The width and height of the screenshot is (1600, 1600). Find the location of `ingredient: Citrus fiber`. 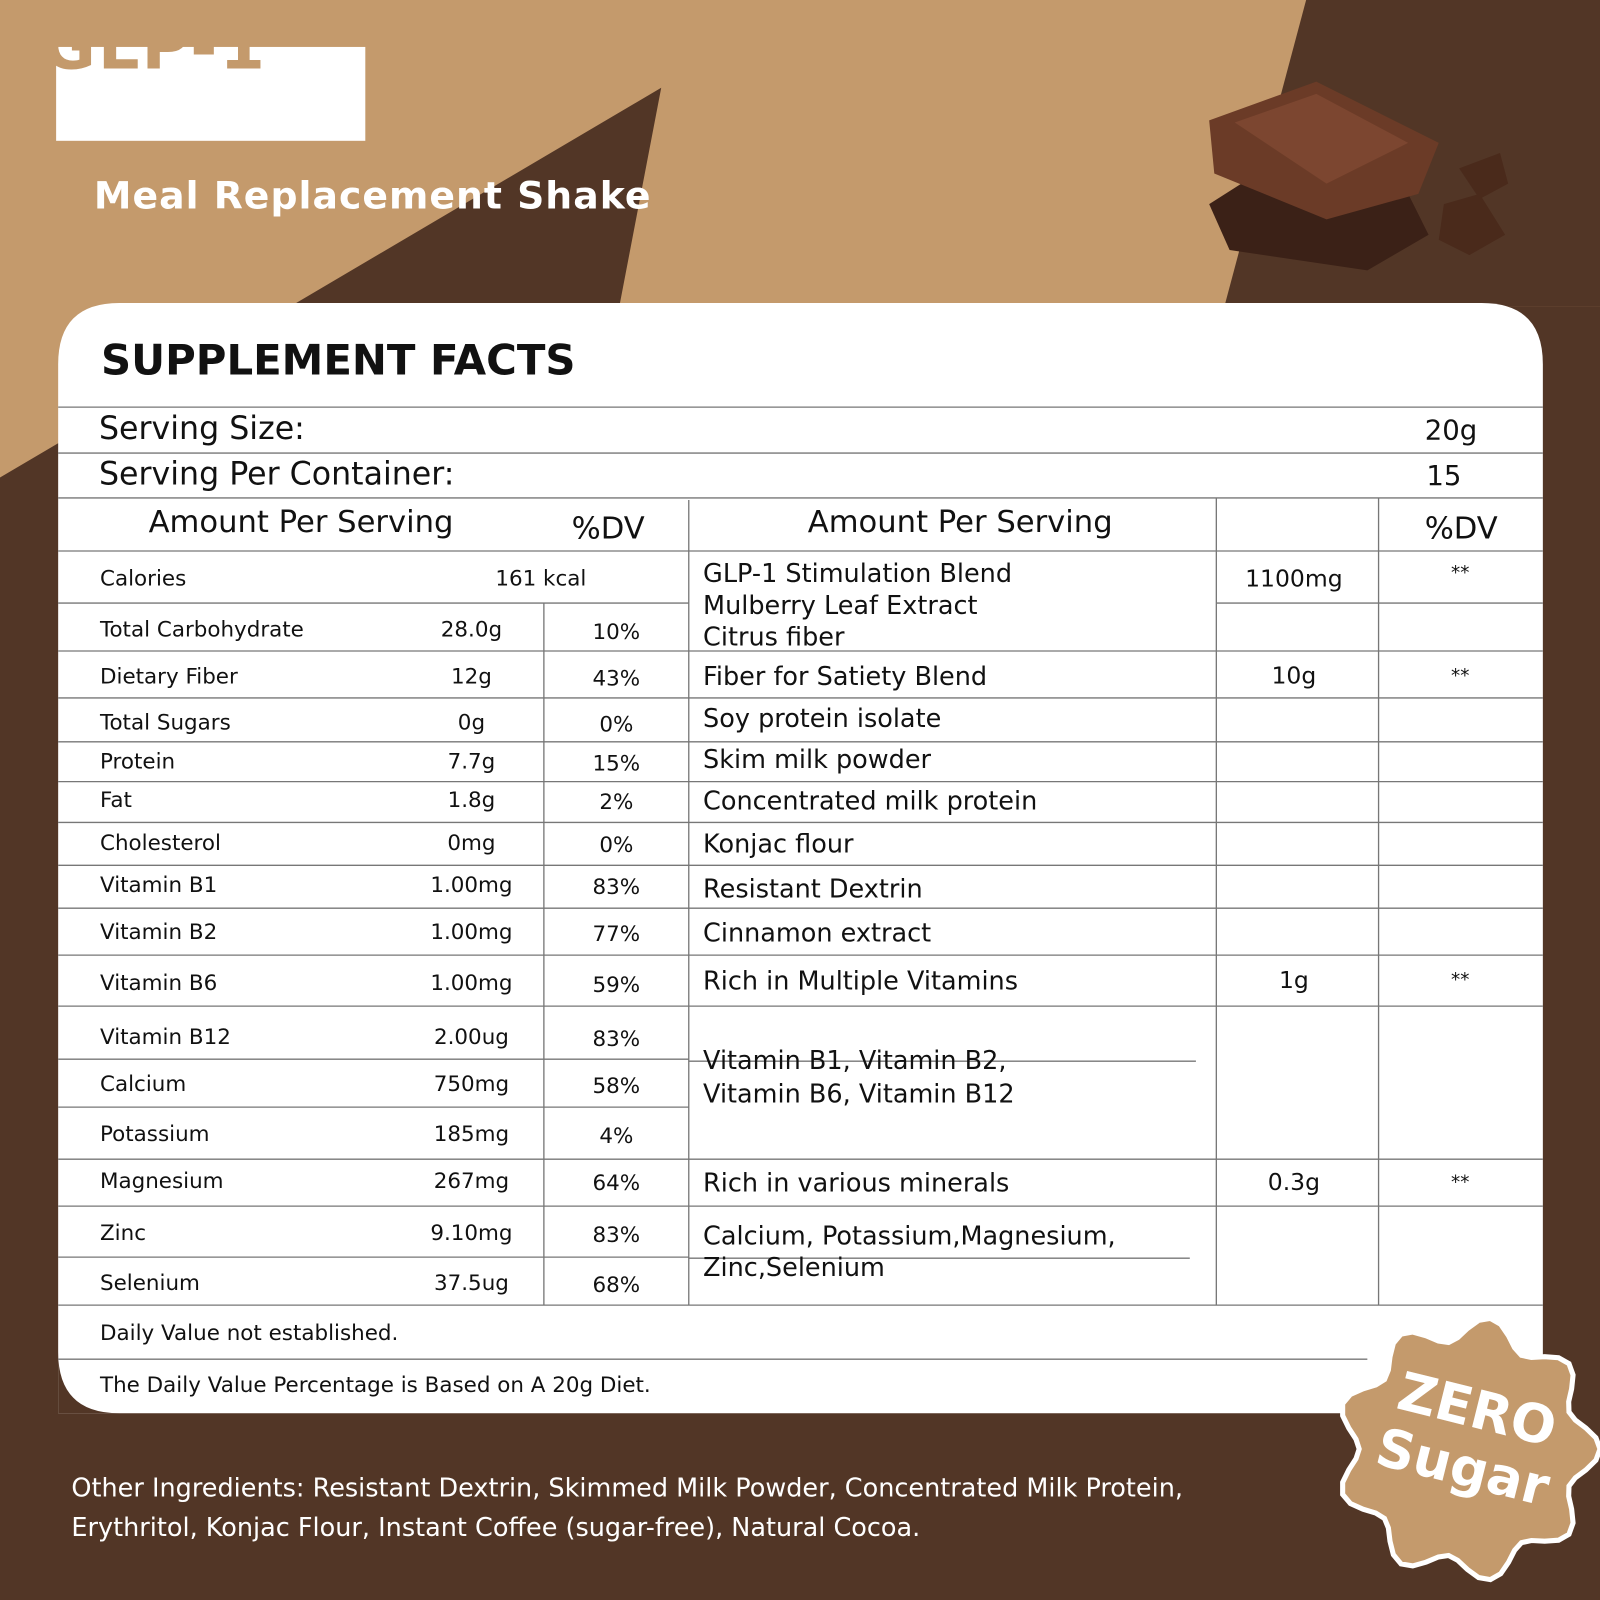

ingredient: Citrus fiber is located at coordinates (774, 636).